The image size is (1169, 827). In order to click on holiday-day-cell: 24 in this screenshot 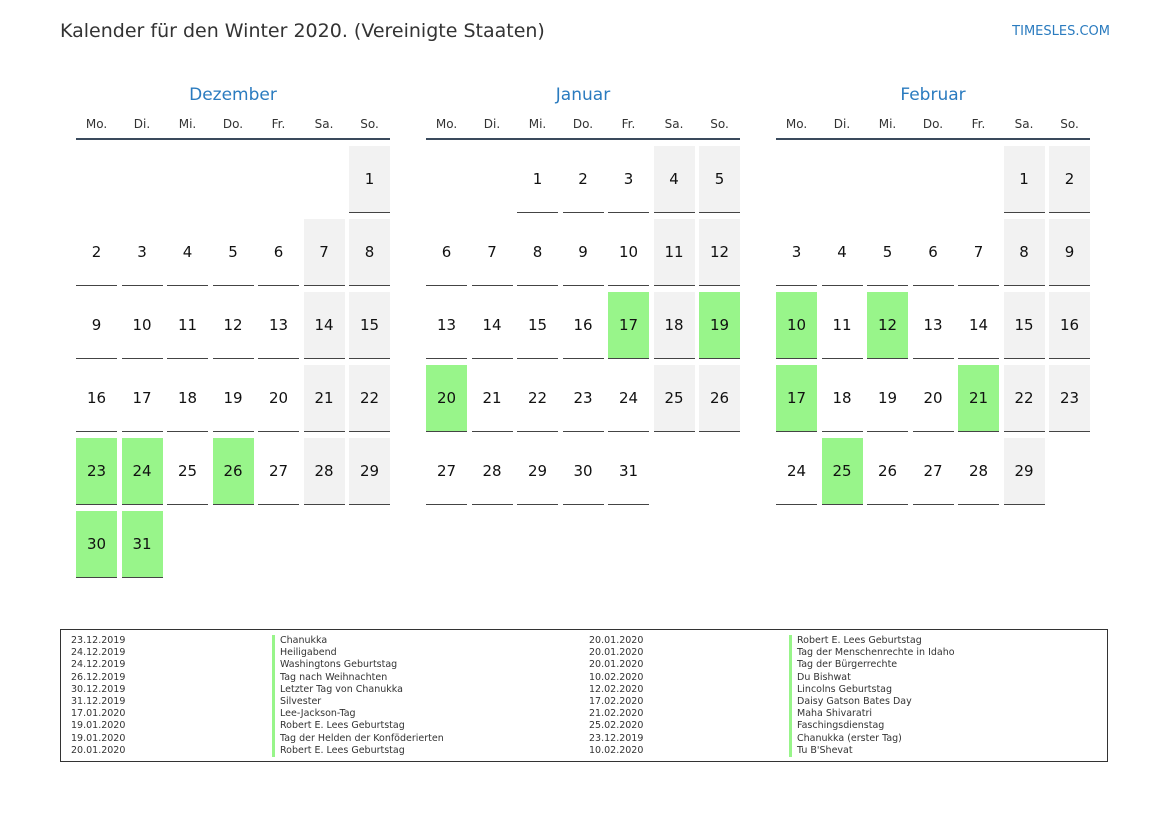, I will do `click(142, 471)`.